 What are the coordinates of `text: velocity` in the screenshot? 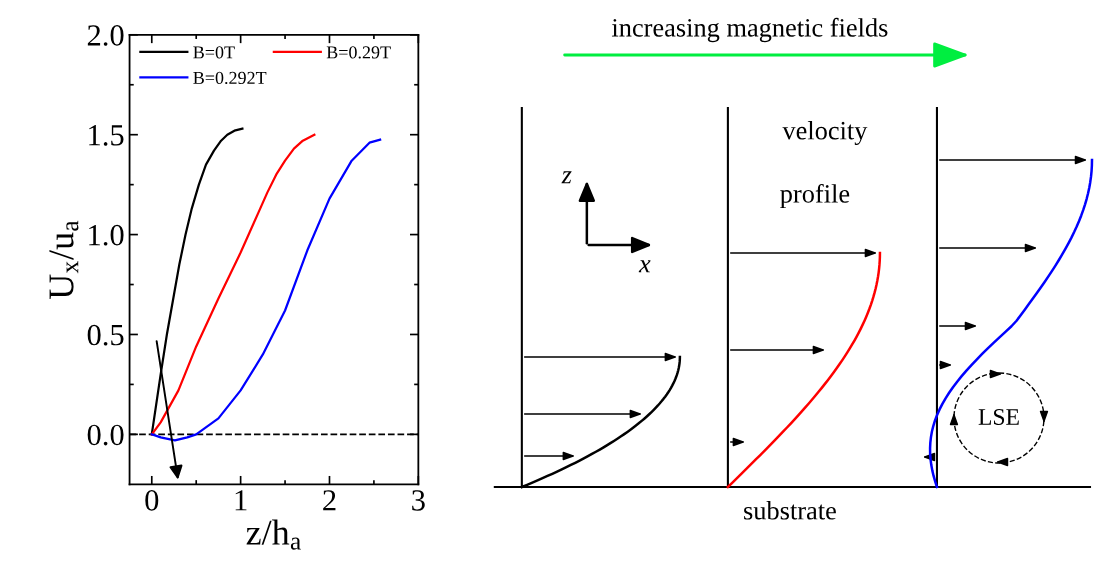 It's located at (825, 133).